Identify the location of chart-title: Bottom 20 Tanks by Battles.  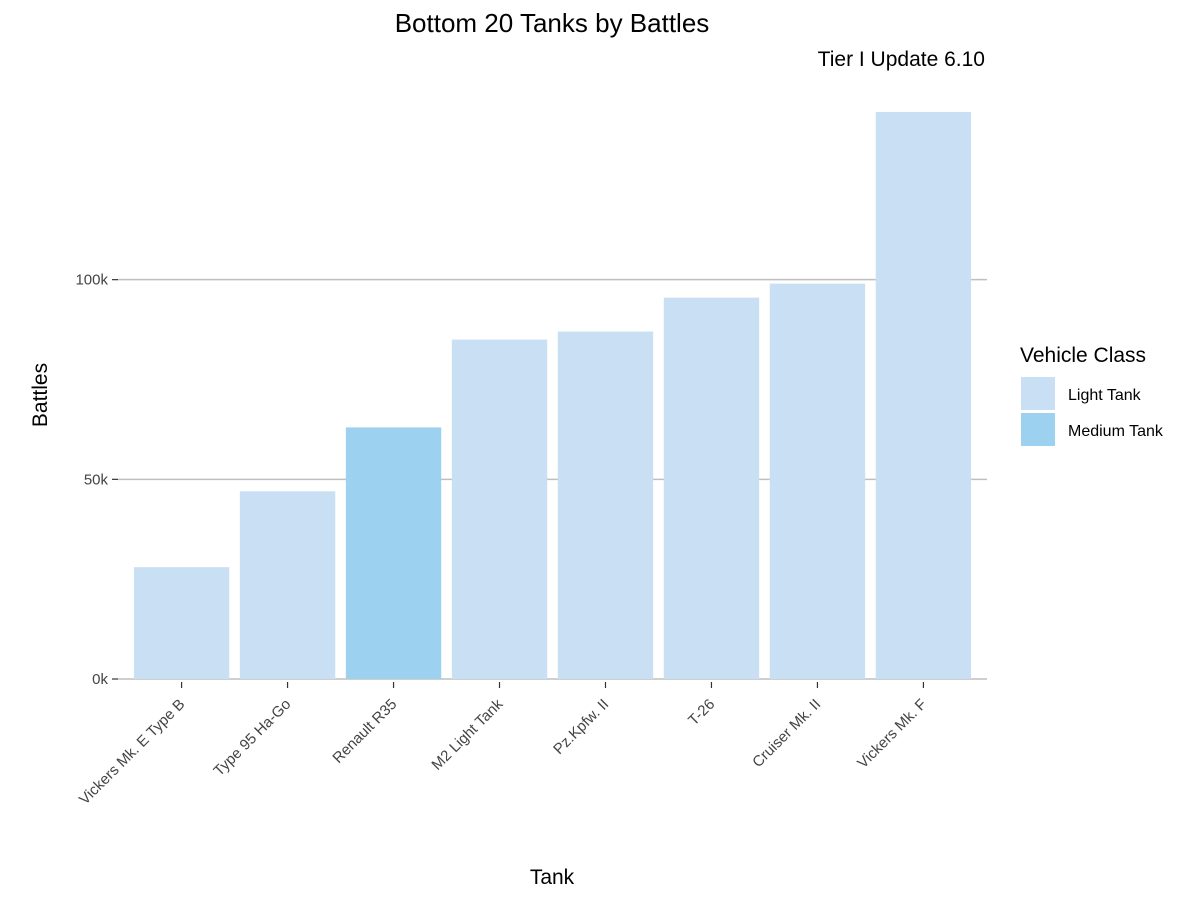
(552, 23).